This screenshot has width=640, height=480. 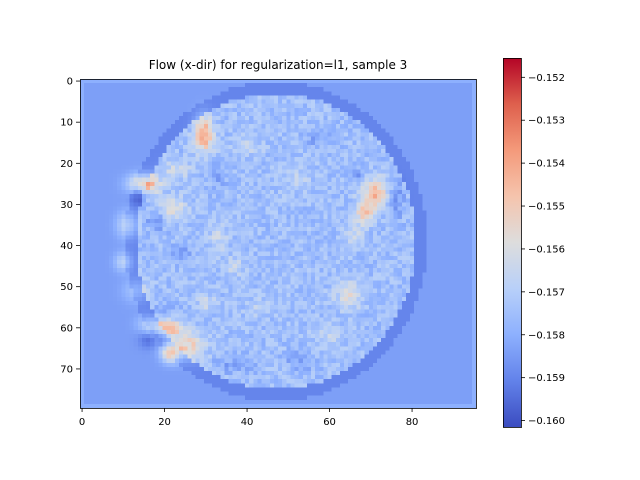 What do you see at coordinates (546, 164) in the screenshot?
I see `colorbar-tick-label: −0.154` at bounding box center [546, 164].